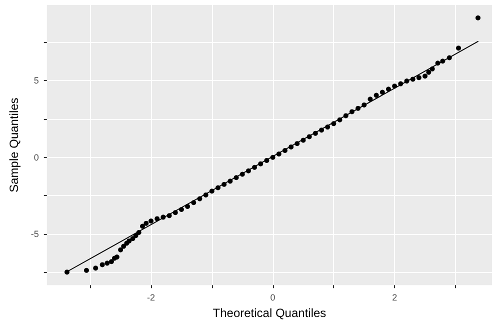 The width and height of the screenshot is (504, 324). I want to click on y-tick-label: 5, so click(36, 81).